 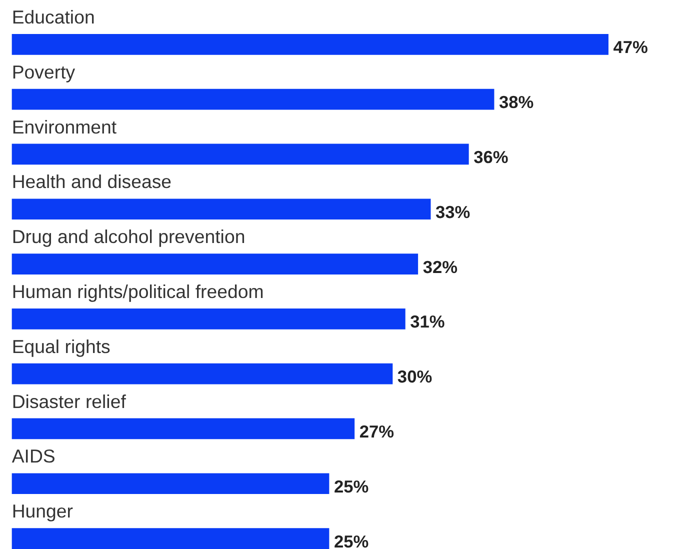 I want to click on data-label: 38%, so click(x=516, y=102).